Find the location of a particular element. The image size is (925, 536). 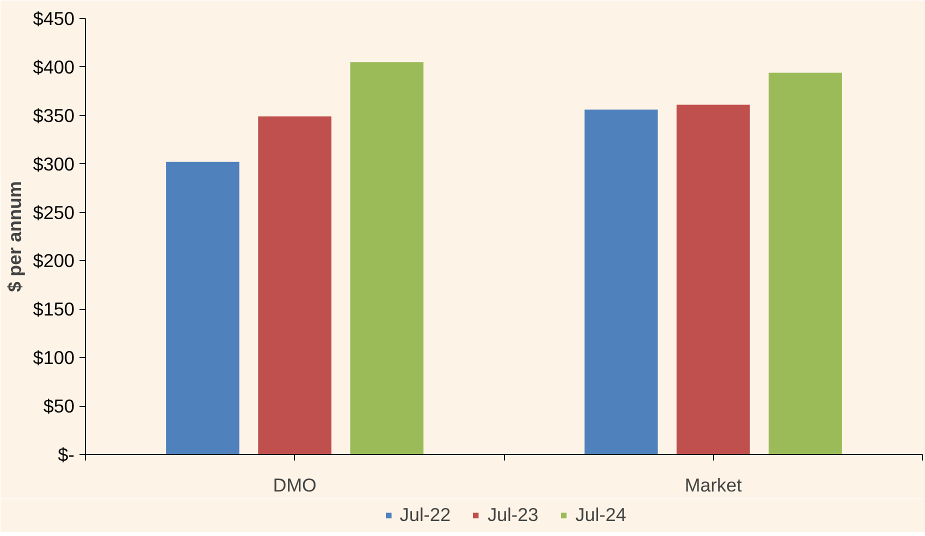

legend-label: Jul-24 is located at coordinates (600, 515).